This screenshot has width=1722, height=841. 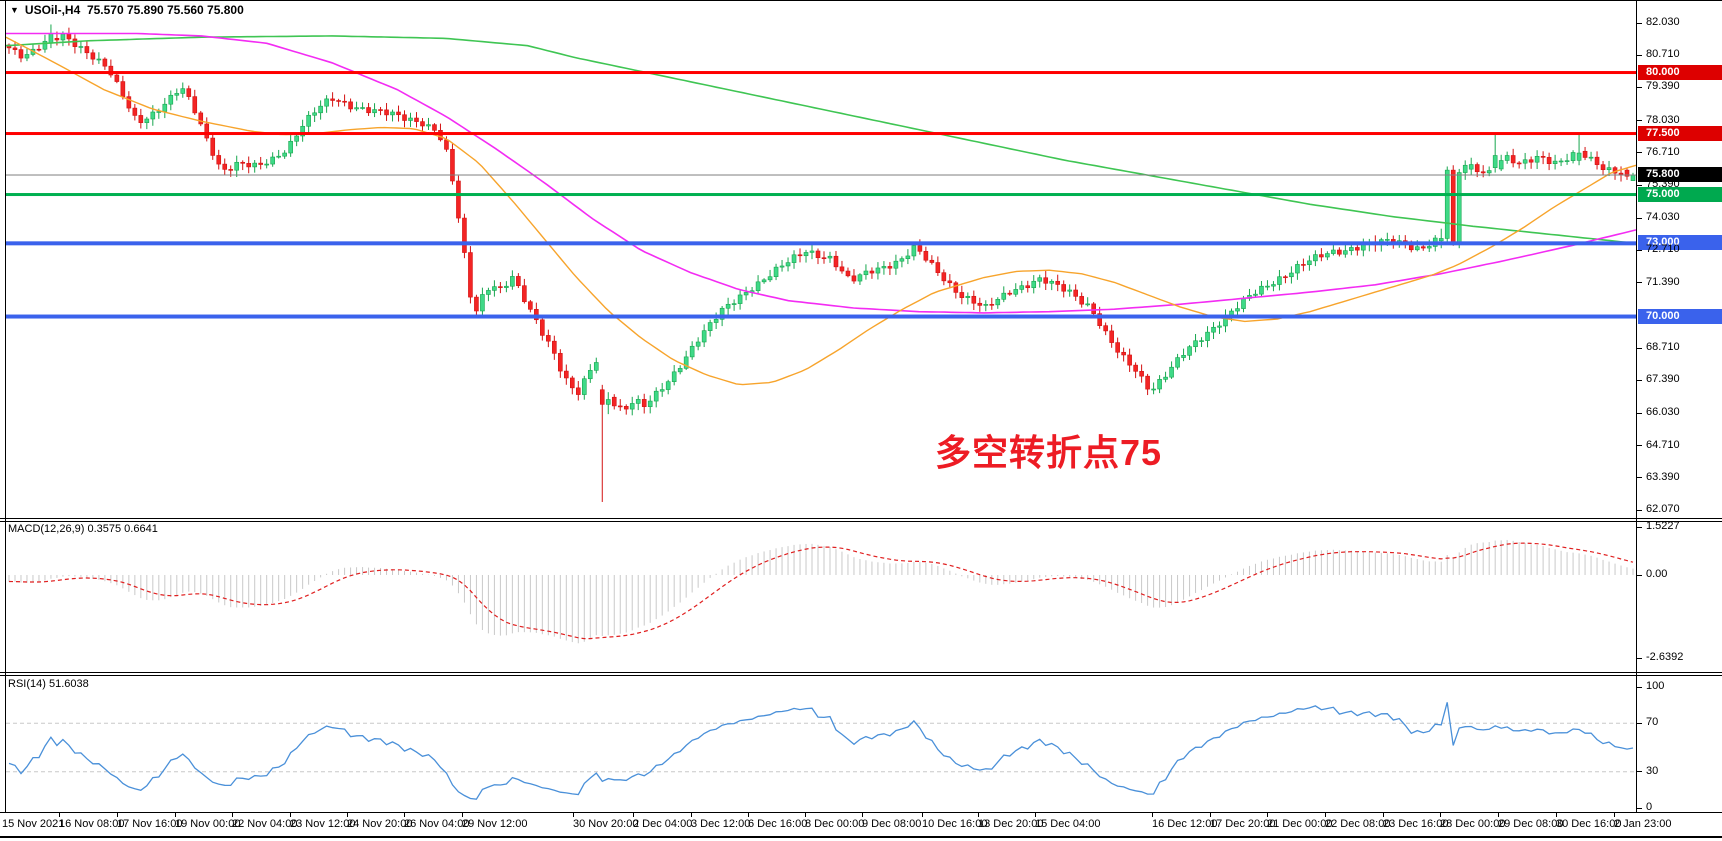 I want to click on price-axis-label: 79.390, so click(x=1663, y=86).